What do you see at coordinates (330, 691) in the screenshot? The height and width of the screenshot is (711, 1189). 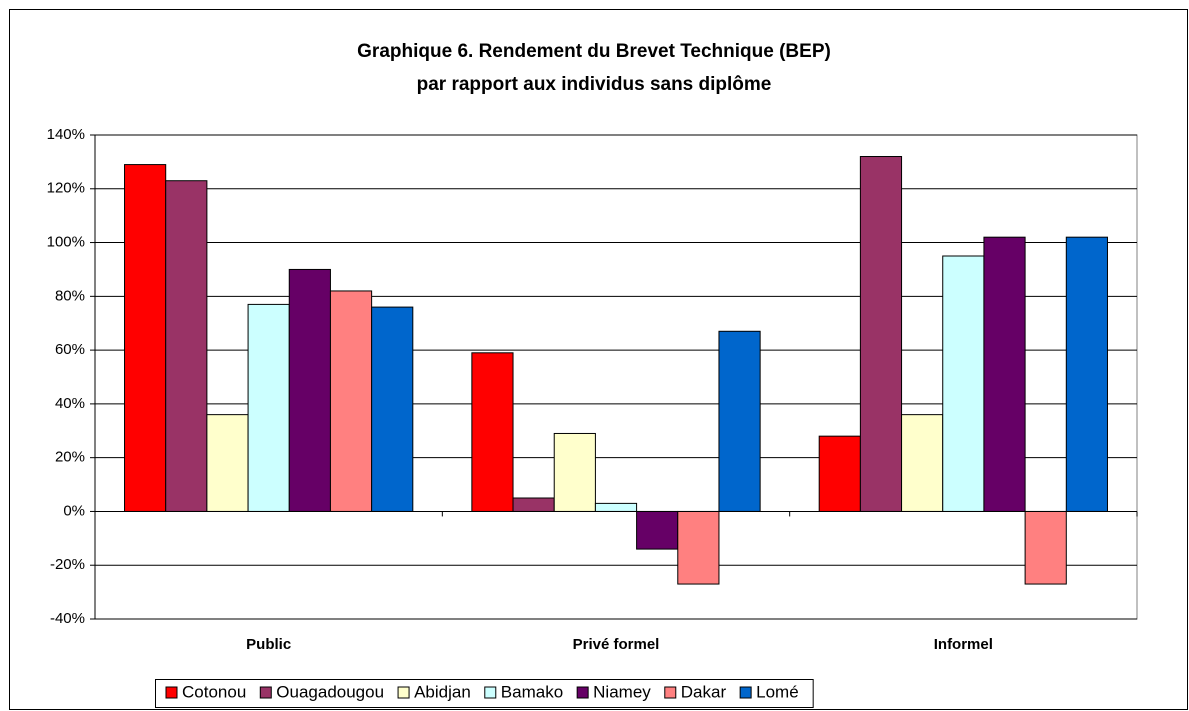 I see `legend-label: Ouagadougou` at bounding box center [330, 691].